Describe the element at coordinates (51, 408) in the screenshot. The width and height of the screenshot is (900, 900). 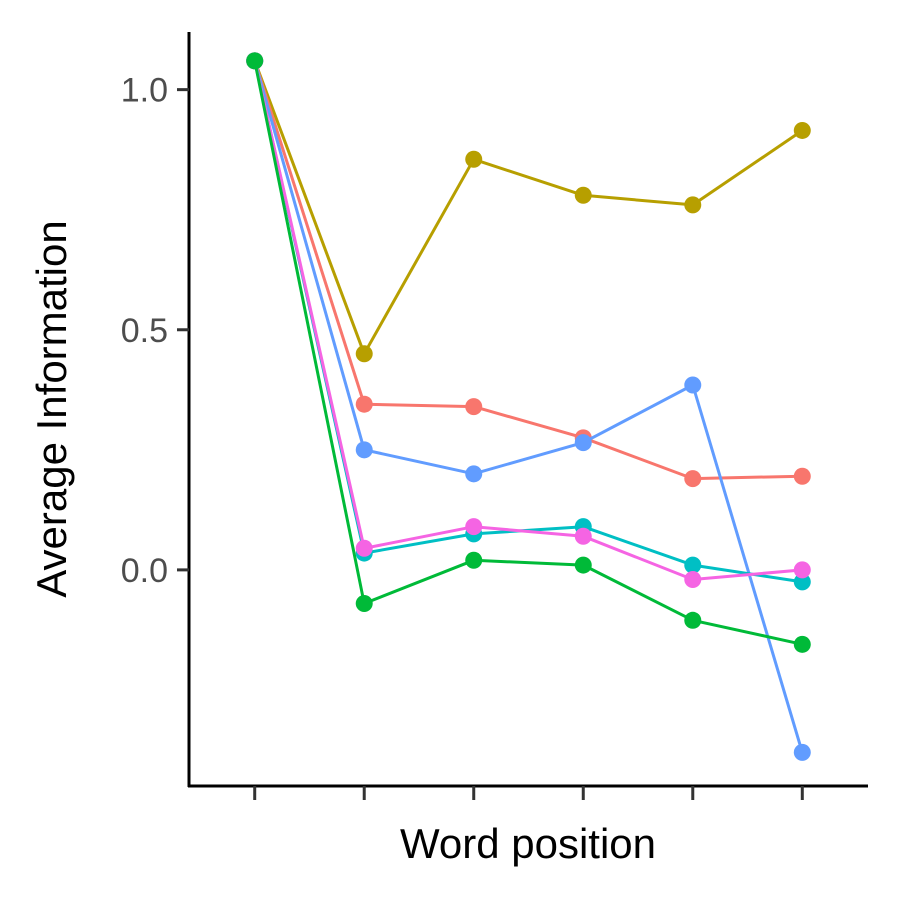
I see `y-axis-title: Average Information` at that location.